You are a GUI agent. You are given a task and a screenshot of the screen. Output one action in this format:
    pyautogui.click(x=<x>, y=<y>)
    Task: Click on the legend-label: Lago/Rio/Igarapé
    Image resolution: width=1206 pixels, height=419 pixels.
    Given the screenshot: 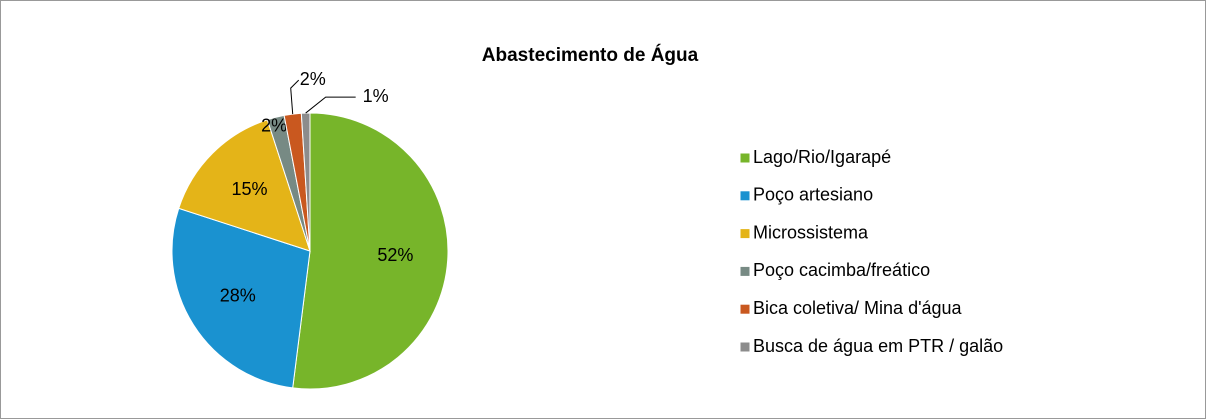 What is the action you would take?
    pyautogui.click(x=822, y=157)
    